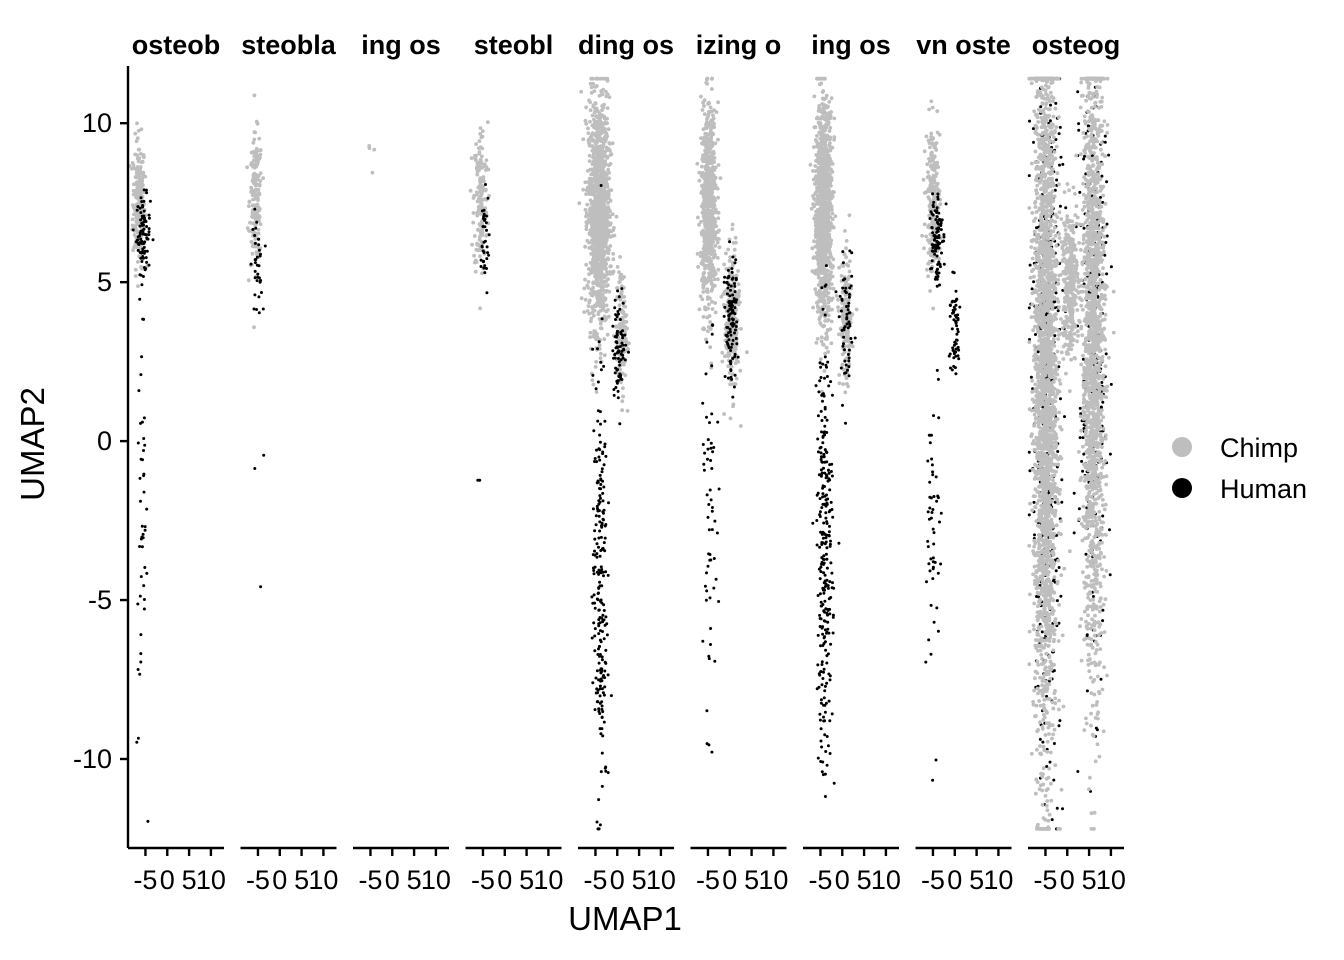 This screenshot has height=960, width=1344. I want to click on x-tick-label: 10, so click(323, 880).